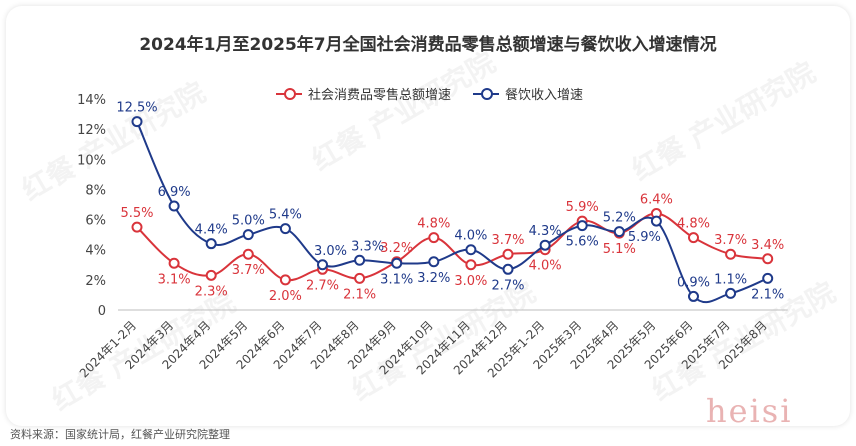 Image resolution: width=856 pixels, height=446 pixels. What do you see at coordinates (693, 282) in the screenshot?
I see `data-label-catering: 0.9%` at bounding box center [693, 282].